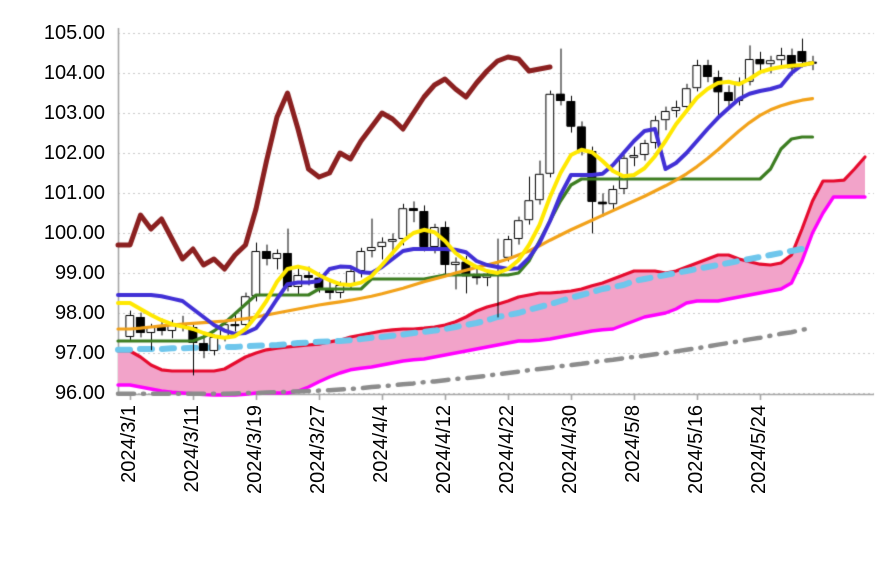  What do you see at coordinates (74, 73) in the screenshot?
I see `y-tick-label: 104.00` at bounding box center [74, 73].